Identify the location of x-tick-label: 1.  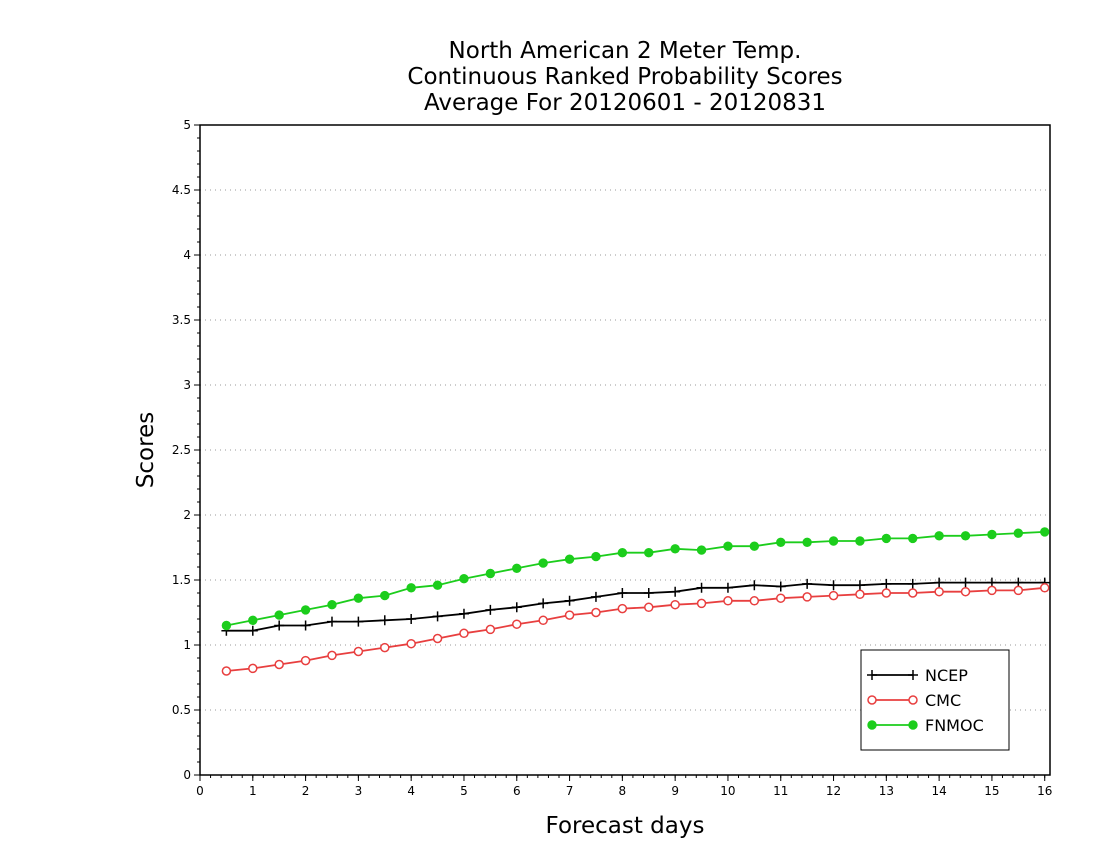
(253, 791).